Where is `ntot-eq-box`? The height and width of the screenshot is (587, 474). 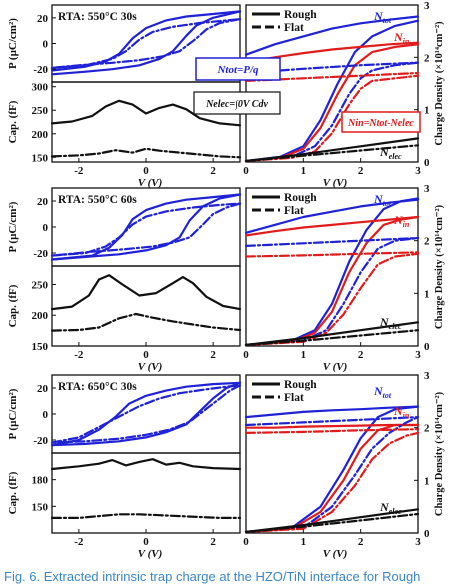
ntot-eq-box is located at coordinates (238, 69).